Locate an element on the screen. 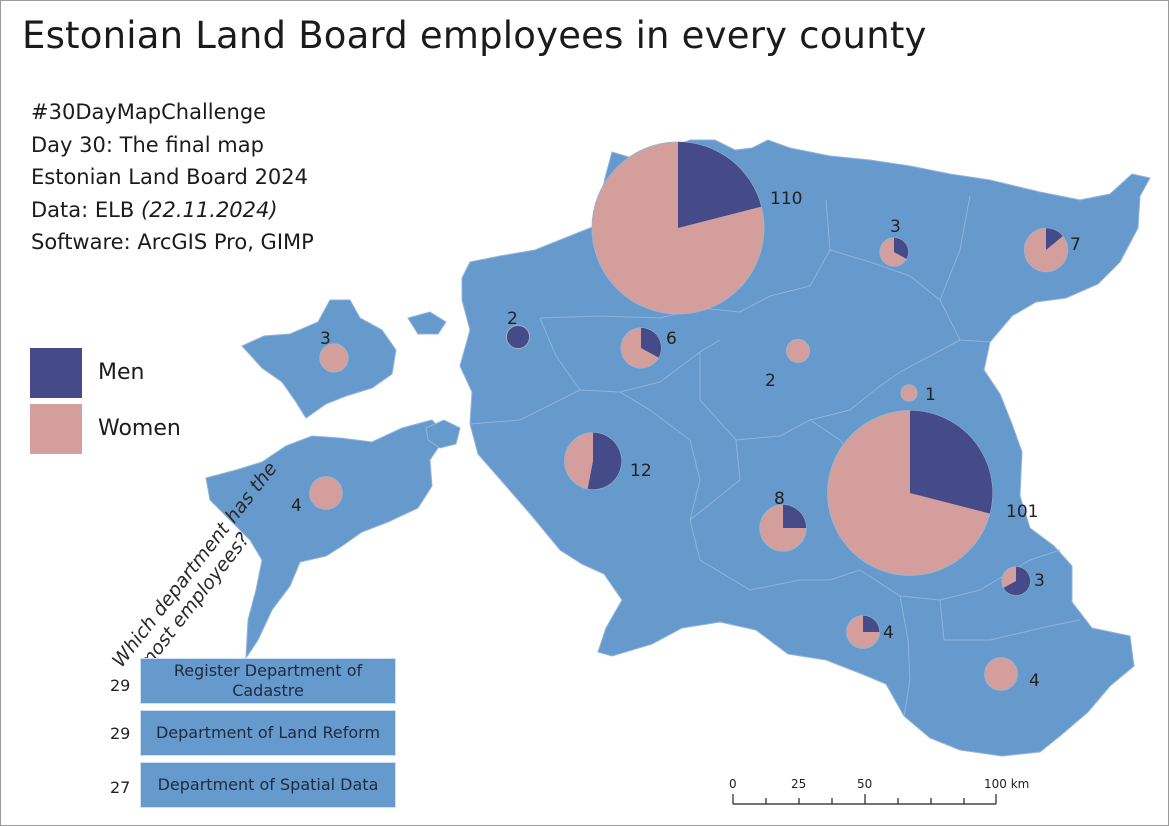 This screenshot has width=1169, height=826. count-label-lääne: 2 is located at coordinates (512, 319).